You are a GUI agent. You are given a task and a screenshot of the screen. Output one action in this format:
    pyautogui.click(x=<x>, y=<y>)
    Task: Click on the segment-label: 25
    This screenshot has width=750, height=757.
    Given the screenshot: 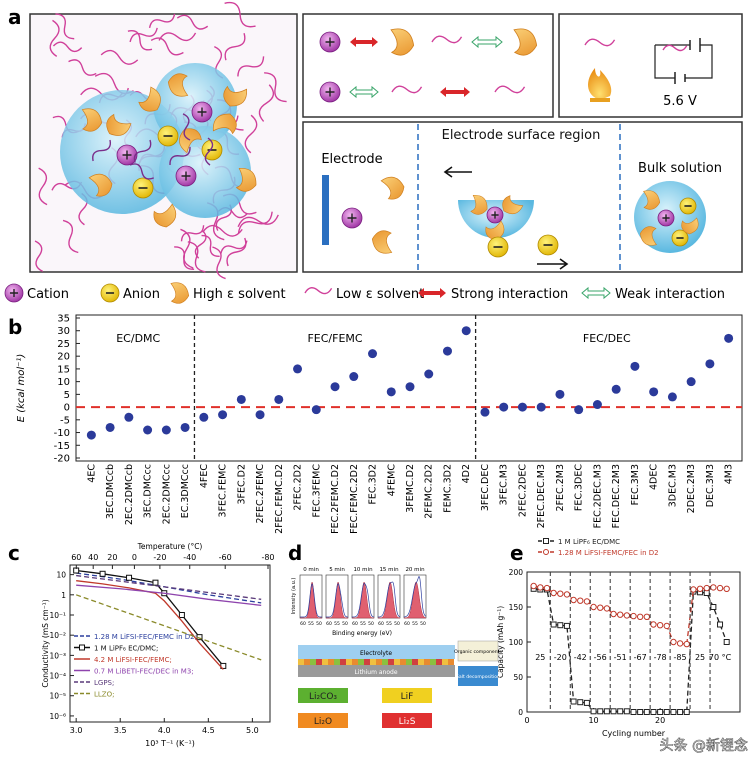 What is the action you would take?
    pyautogui.click(x=540, y=657)
    